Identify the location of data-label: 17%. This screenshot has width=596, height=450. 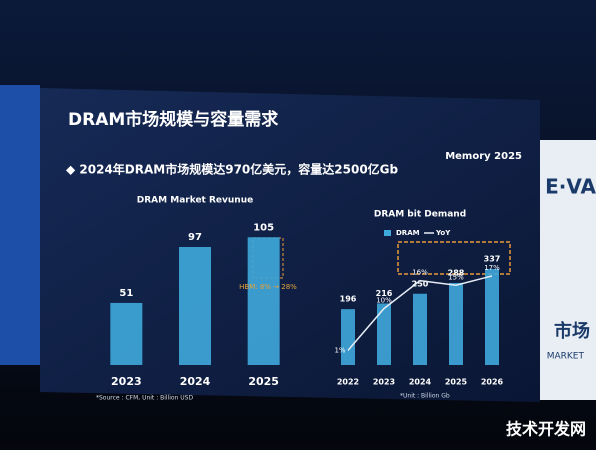
(492, 268).